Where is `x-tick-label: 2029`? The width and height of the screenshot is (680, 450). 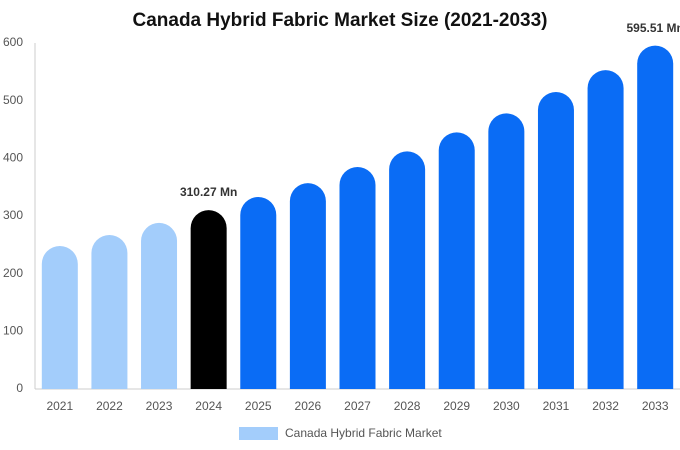
x-tick-label: 2029 is located at coordinates (456, 406).